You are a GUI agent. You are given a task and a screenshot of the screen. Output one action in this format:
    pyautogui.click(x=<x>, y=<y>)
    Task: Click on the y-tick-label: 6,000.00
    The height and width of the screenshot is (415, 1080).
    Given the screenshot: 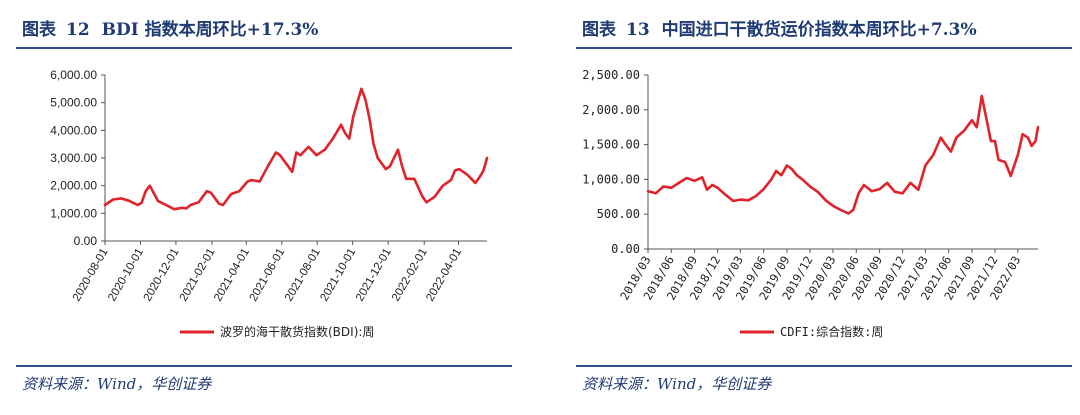 What is the action you would take?
    pyautogui.click(x=73, y=75)
    